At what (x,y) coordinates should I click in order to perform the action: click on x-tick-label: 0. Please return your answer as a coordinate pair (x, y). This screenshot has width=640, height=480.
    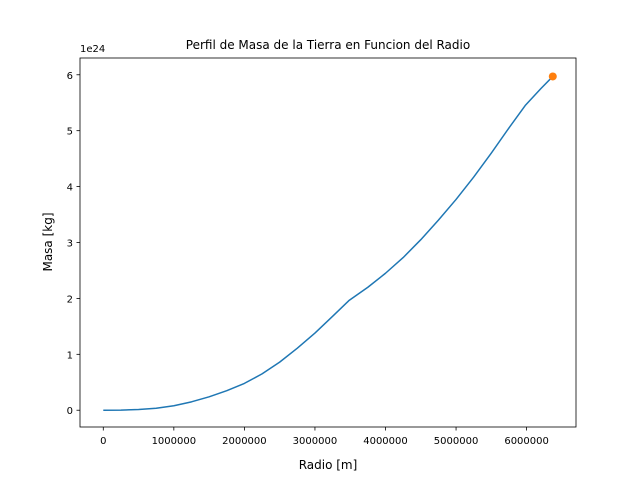
    Looking at the image, I should click on (103, 441).